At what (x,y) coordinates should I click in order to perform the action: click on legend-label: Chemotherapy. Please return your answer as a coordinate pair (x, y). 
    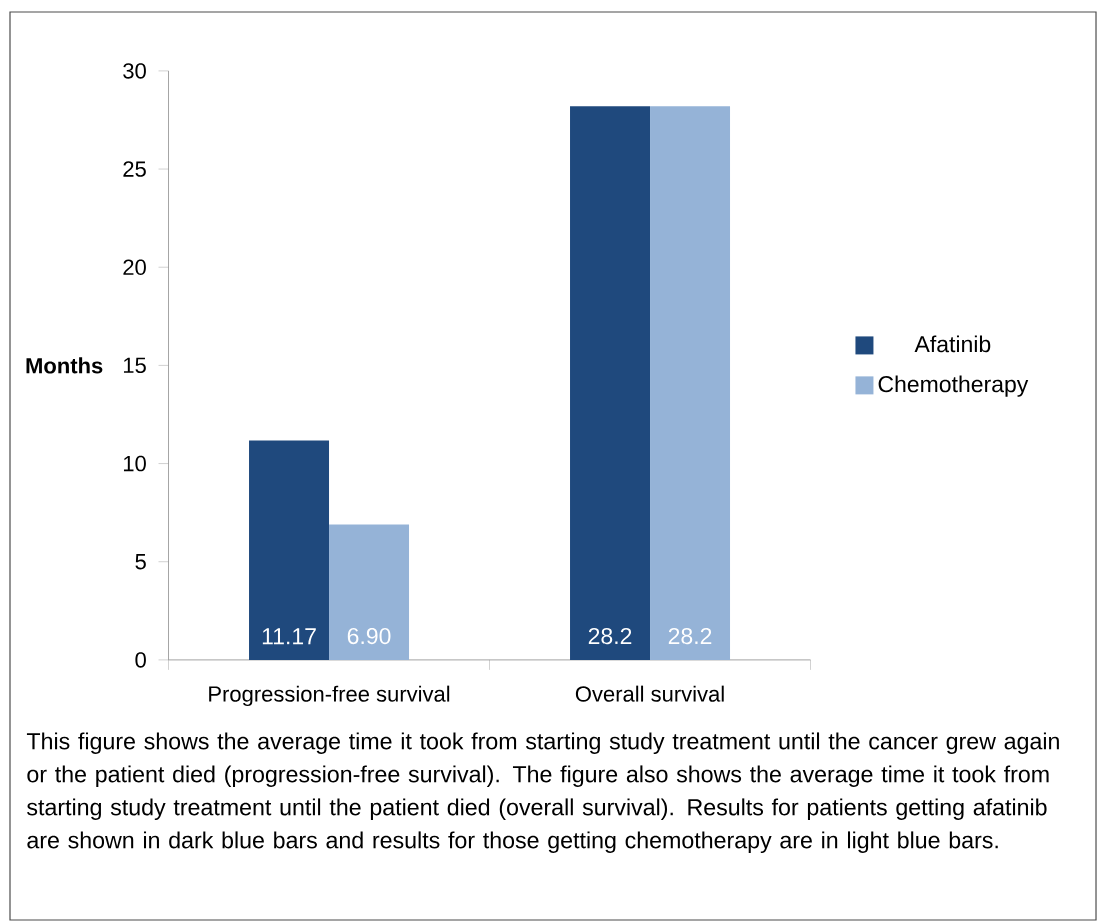
    Looking at the image, I should click on (953, 386).